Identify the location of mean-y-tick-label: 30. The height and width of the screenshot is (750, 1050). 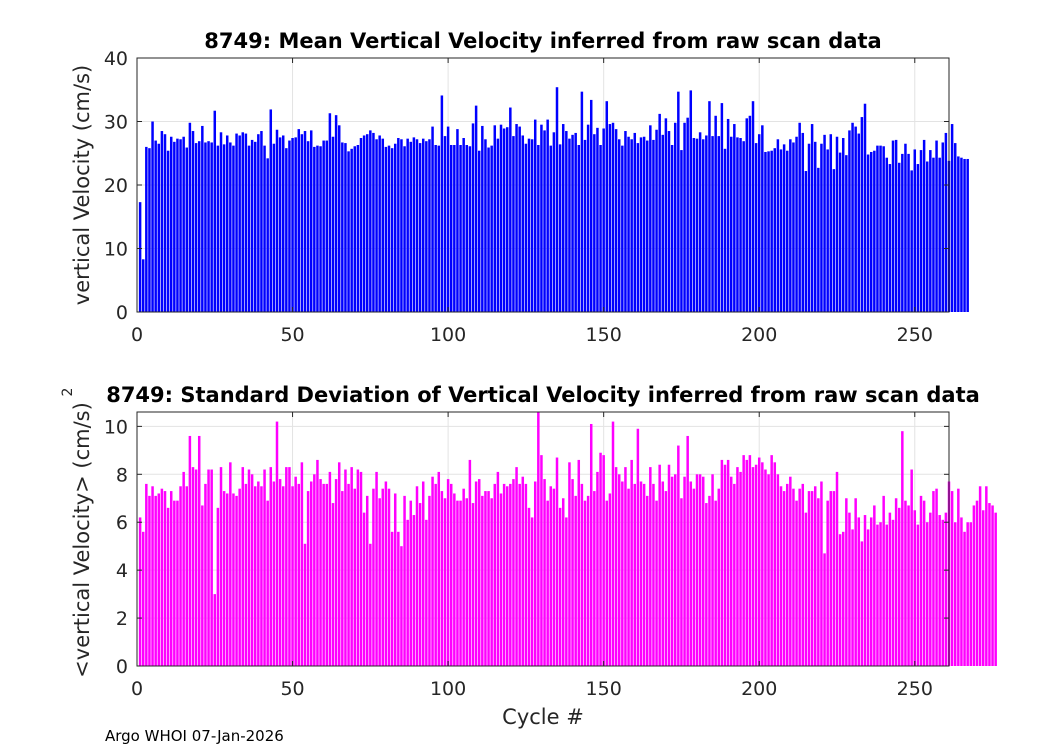
(116, 123).